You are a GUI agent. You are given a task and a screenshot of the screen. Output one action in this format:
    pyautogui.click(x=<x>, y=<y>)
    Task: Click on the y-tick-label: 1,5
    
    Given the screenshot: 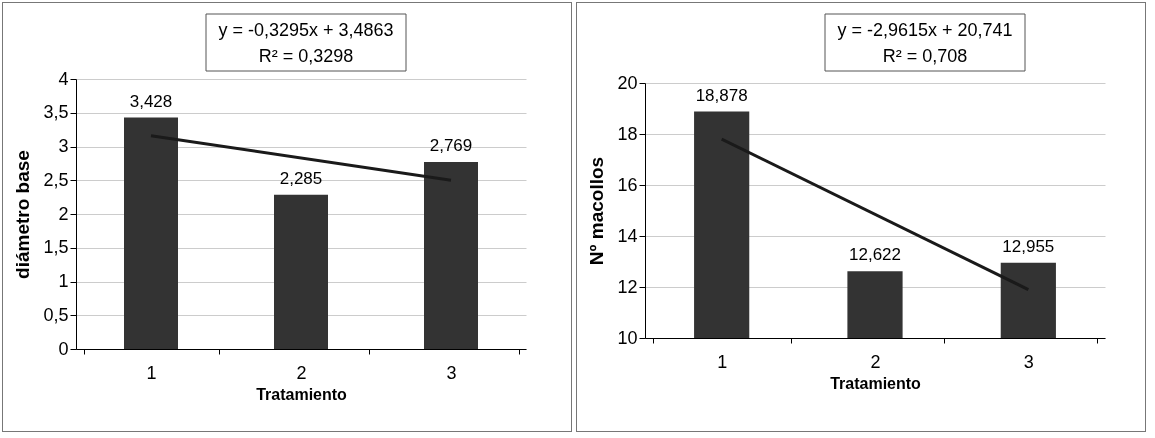 What is the action you would take?
    pyautogui.click(x=56, y=247)
    